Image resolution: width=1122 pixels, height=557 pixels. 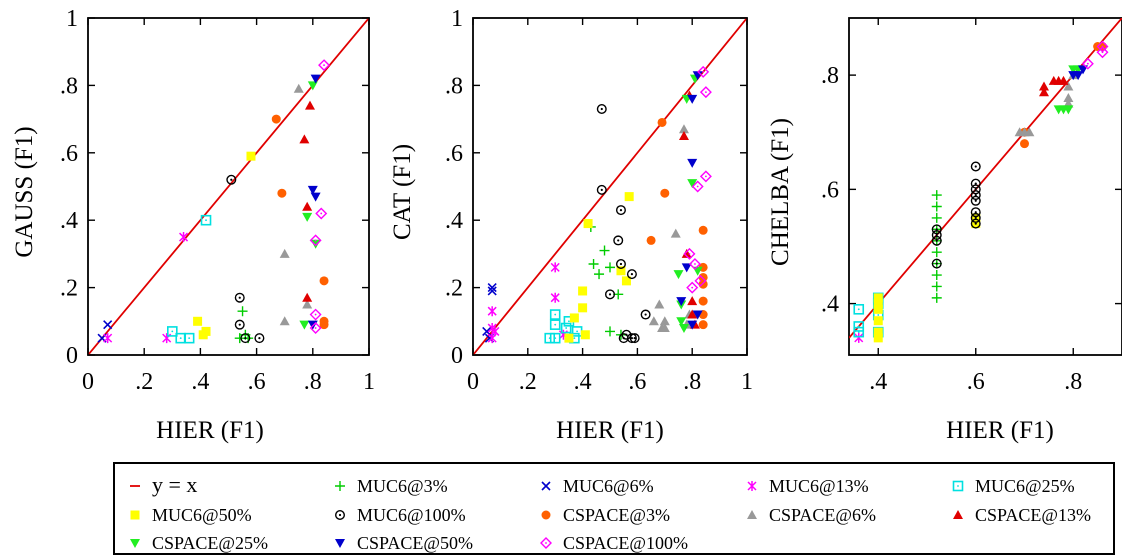 I want to click on chelba-point-cs25, so click(x=1068, y=110).